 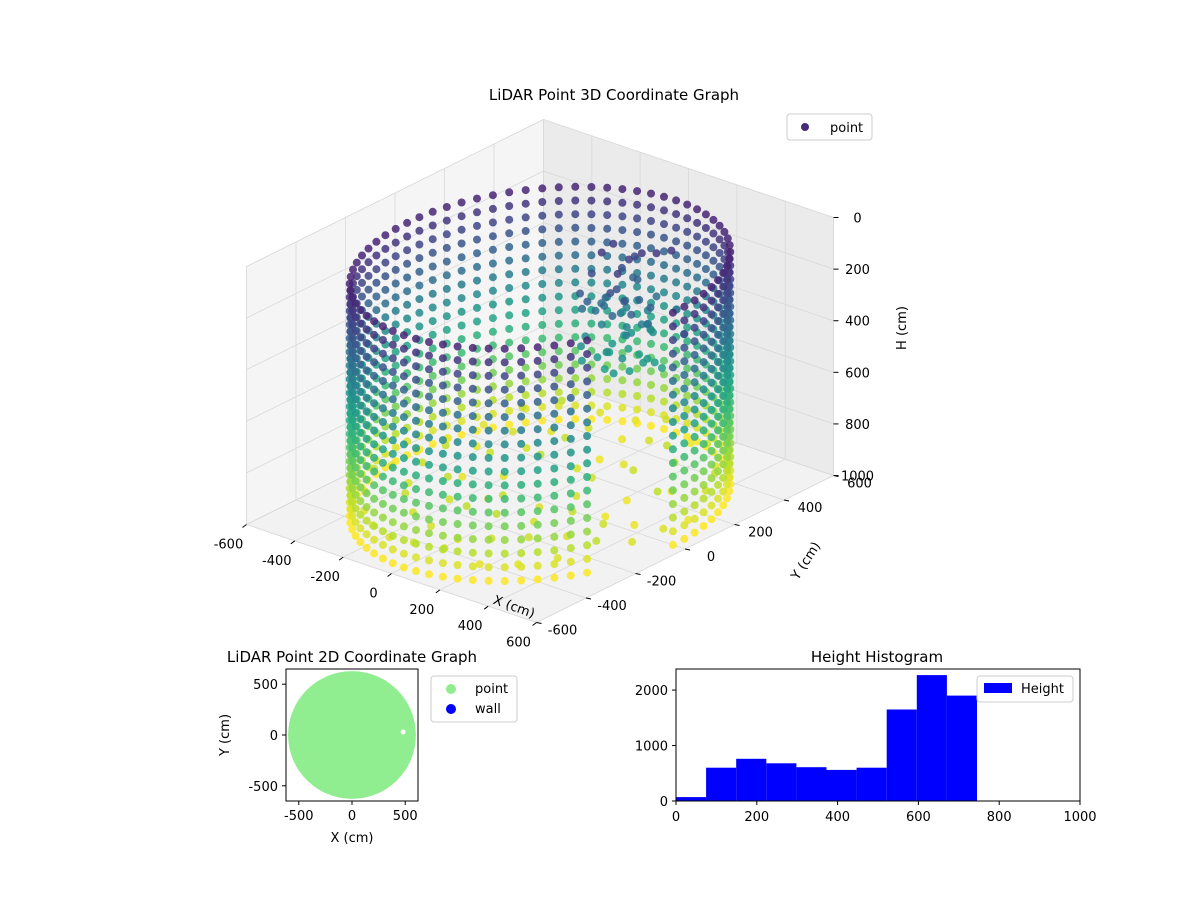 What do you see at coordinates (842, 785) in the screenshot?
I see `histogram-bar` at bounding box center [842, 785].